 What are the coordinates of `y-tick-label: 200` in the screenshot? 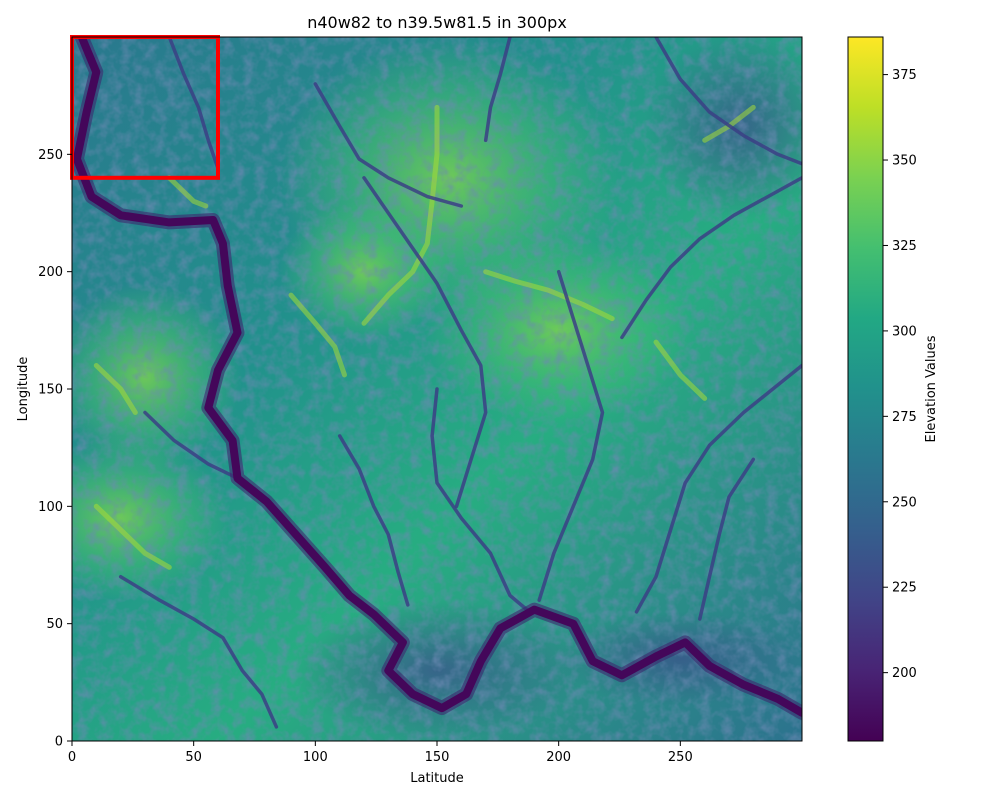 It's located at (50, 272).